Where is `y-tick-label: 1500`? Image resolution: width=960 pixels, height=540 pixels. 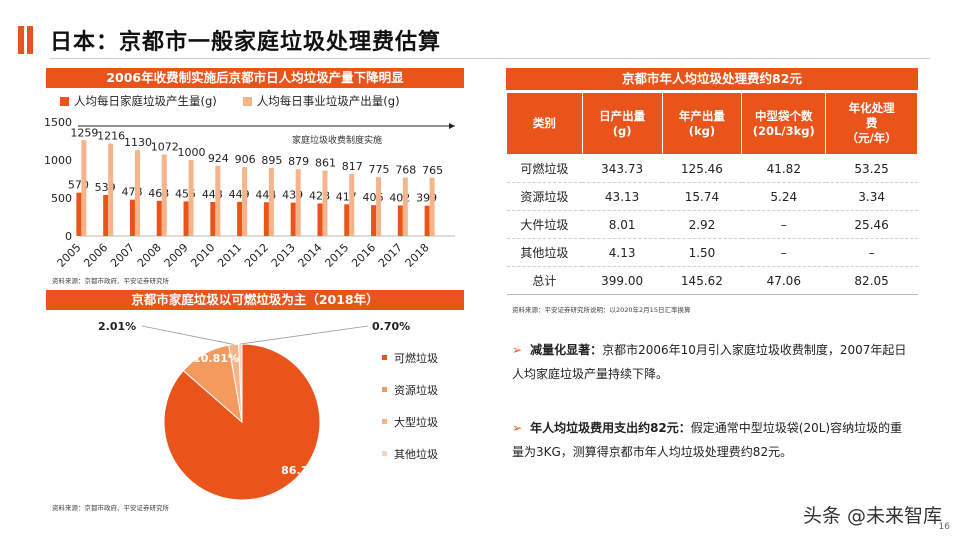
y-tick-label: 1500 is located at coordinates (58, 122).